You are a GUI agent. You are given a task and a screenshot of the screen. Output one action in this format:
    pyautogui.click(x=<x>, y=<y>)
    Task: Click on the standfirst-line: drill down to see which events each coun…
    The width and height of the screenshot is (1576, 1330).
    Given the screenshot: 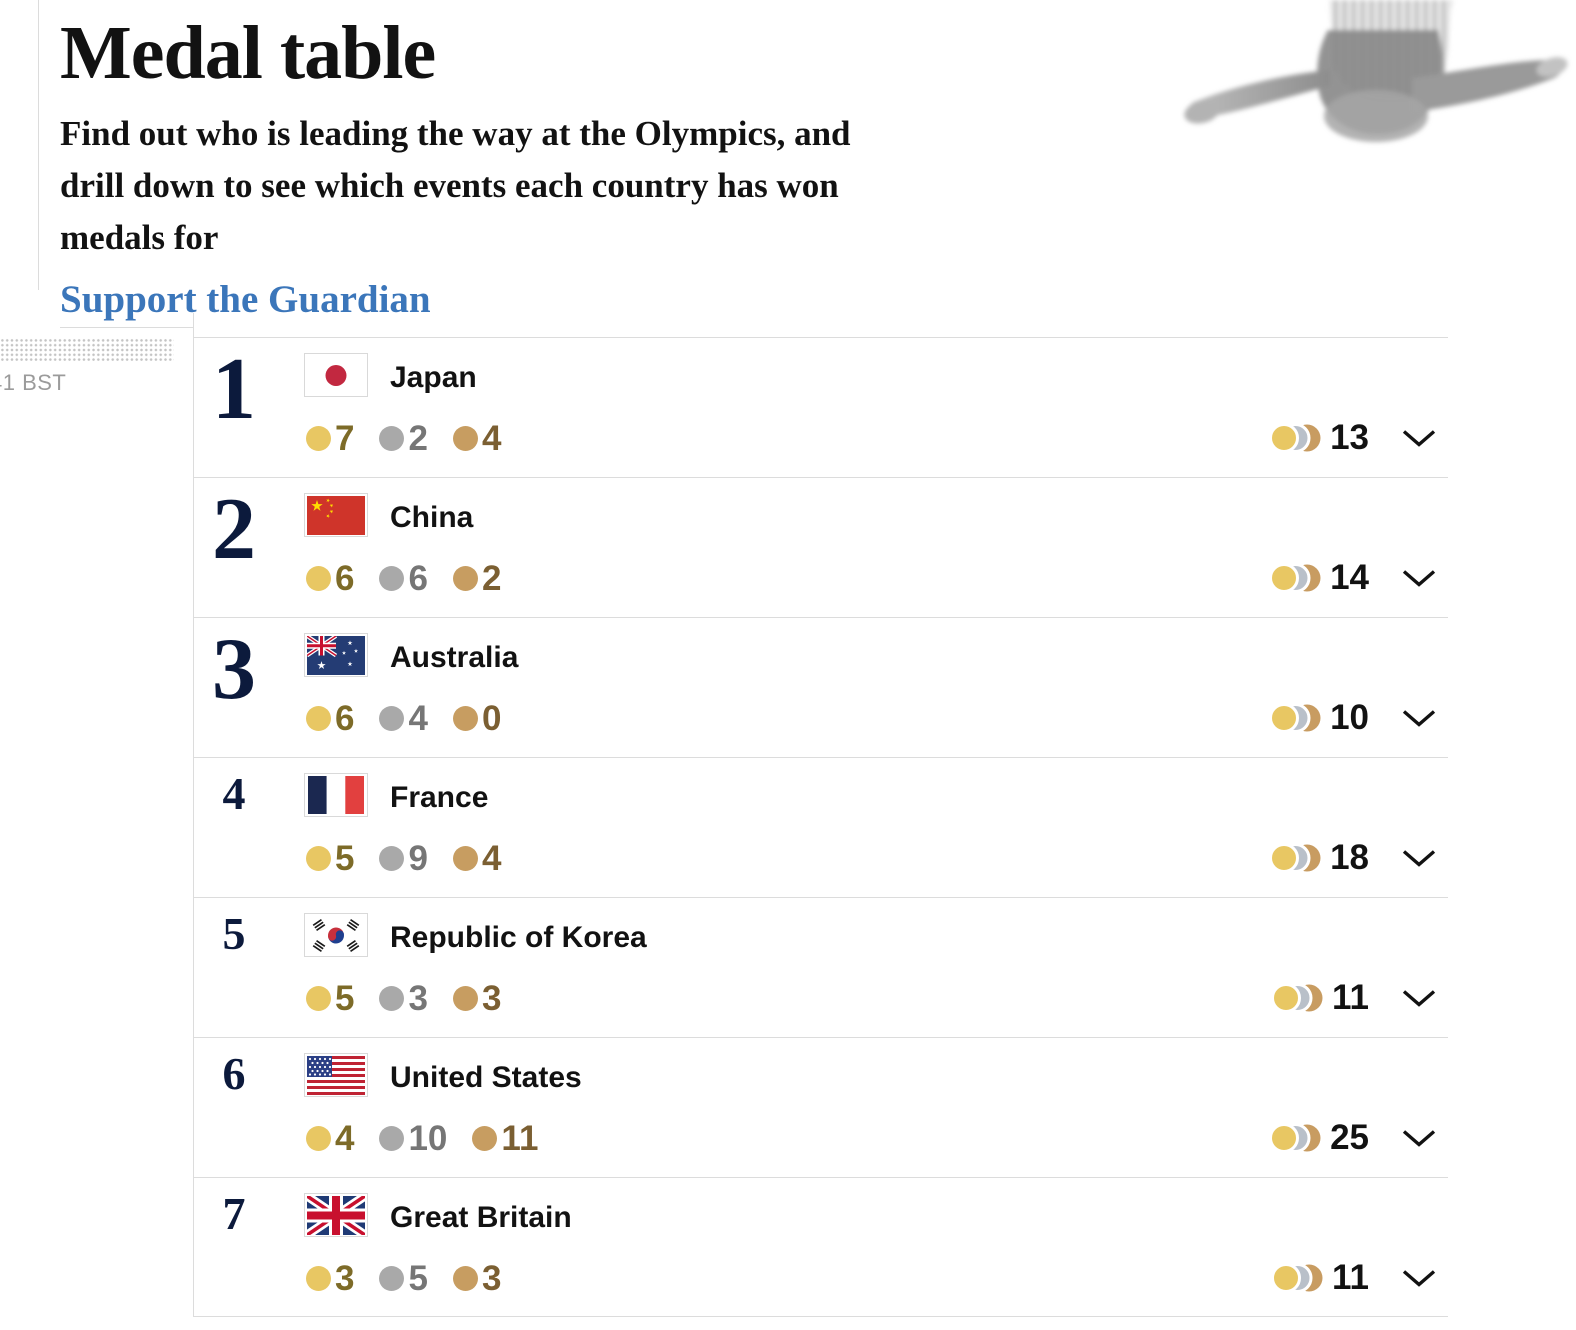 What is the action you would take?
    pyautogui.click(x=449, y=185)
    